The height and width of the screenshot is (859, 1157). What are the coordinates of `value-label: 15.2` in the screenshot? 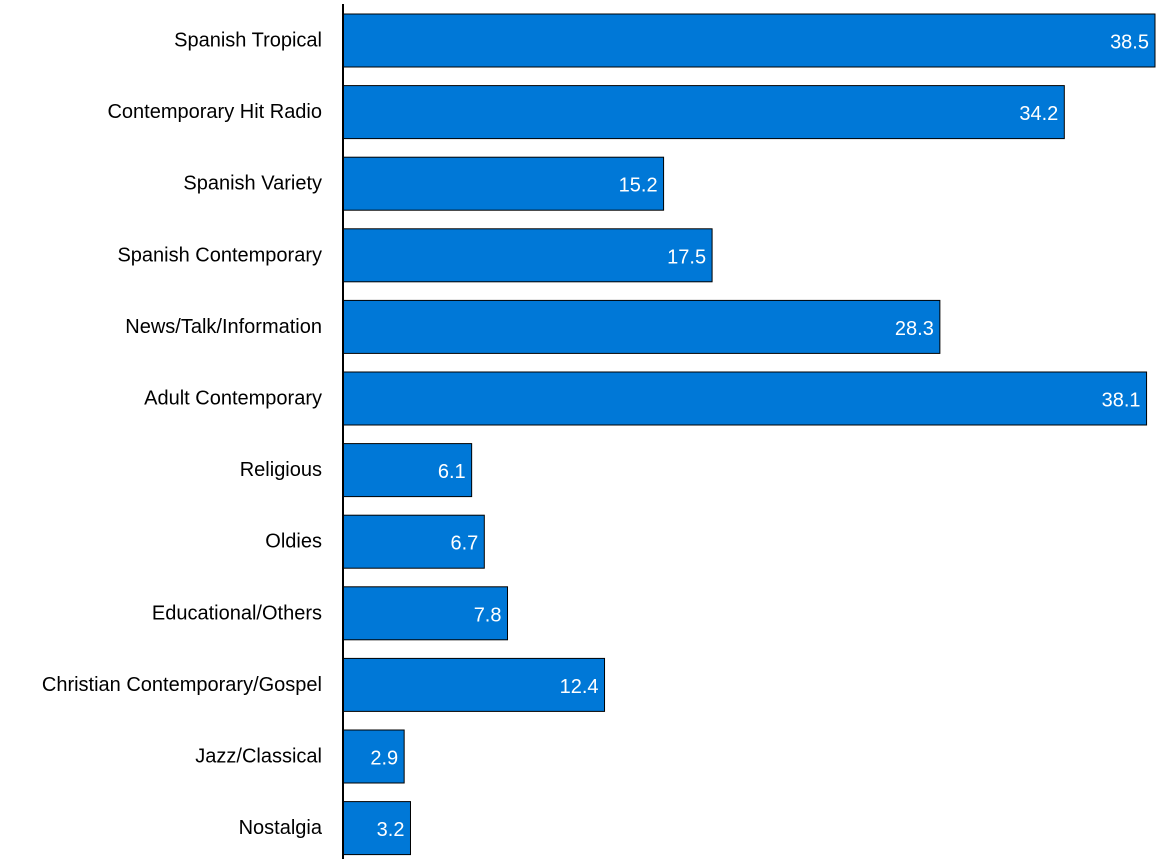 It's located at (638, 186).